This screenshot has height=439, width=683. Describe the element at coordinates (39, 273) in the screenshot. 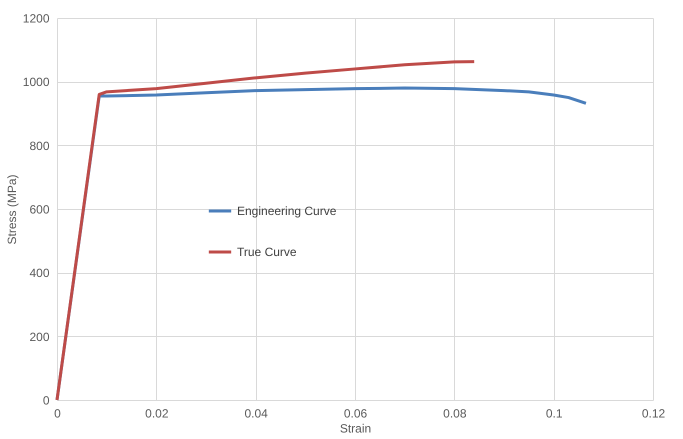

I see `y-tick-label: 400` at that location.